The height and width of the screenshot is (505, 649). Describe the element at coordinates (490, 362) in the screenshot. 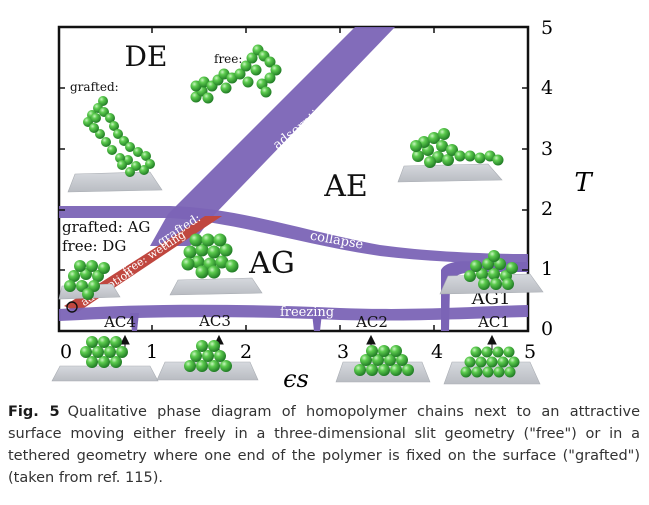

I see `ac1-crystal` at that location.